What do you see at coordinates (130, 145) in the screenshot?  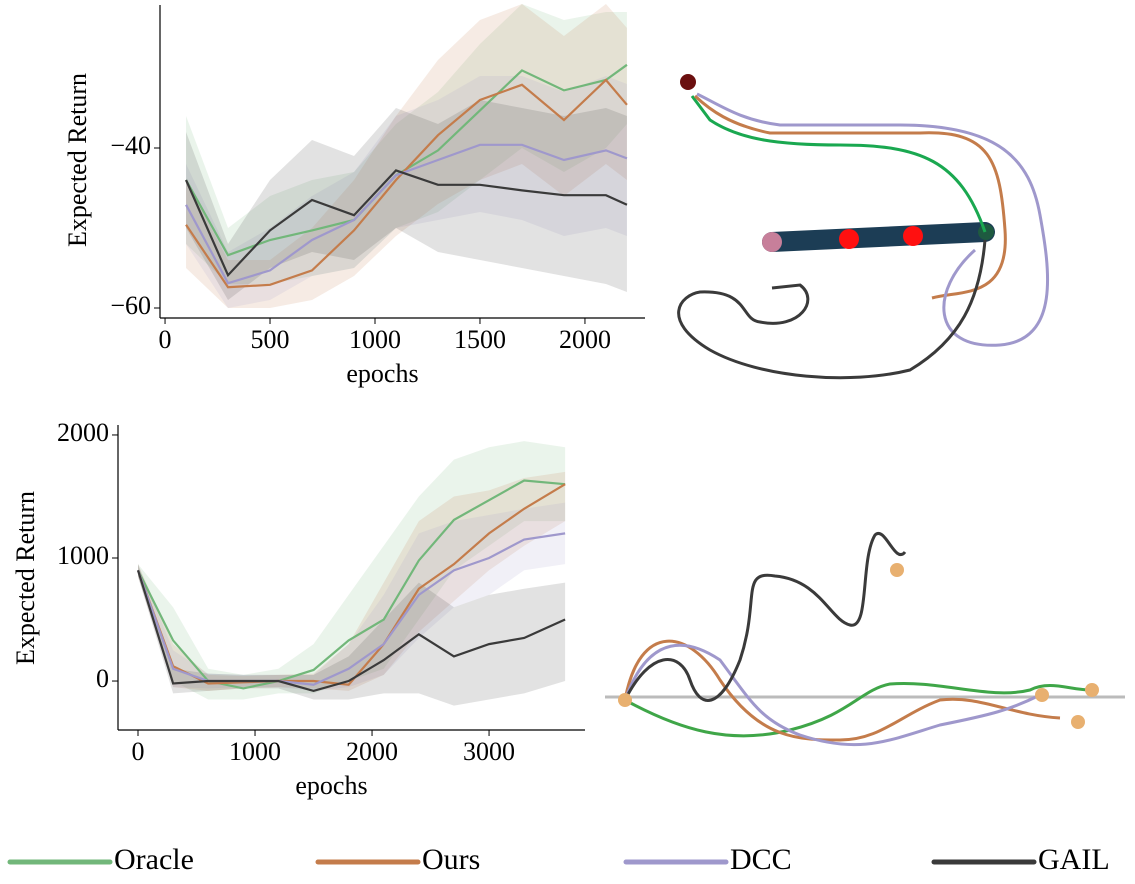 I see `y-tick-label: −40` at bounding box center [130, 145].